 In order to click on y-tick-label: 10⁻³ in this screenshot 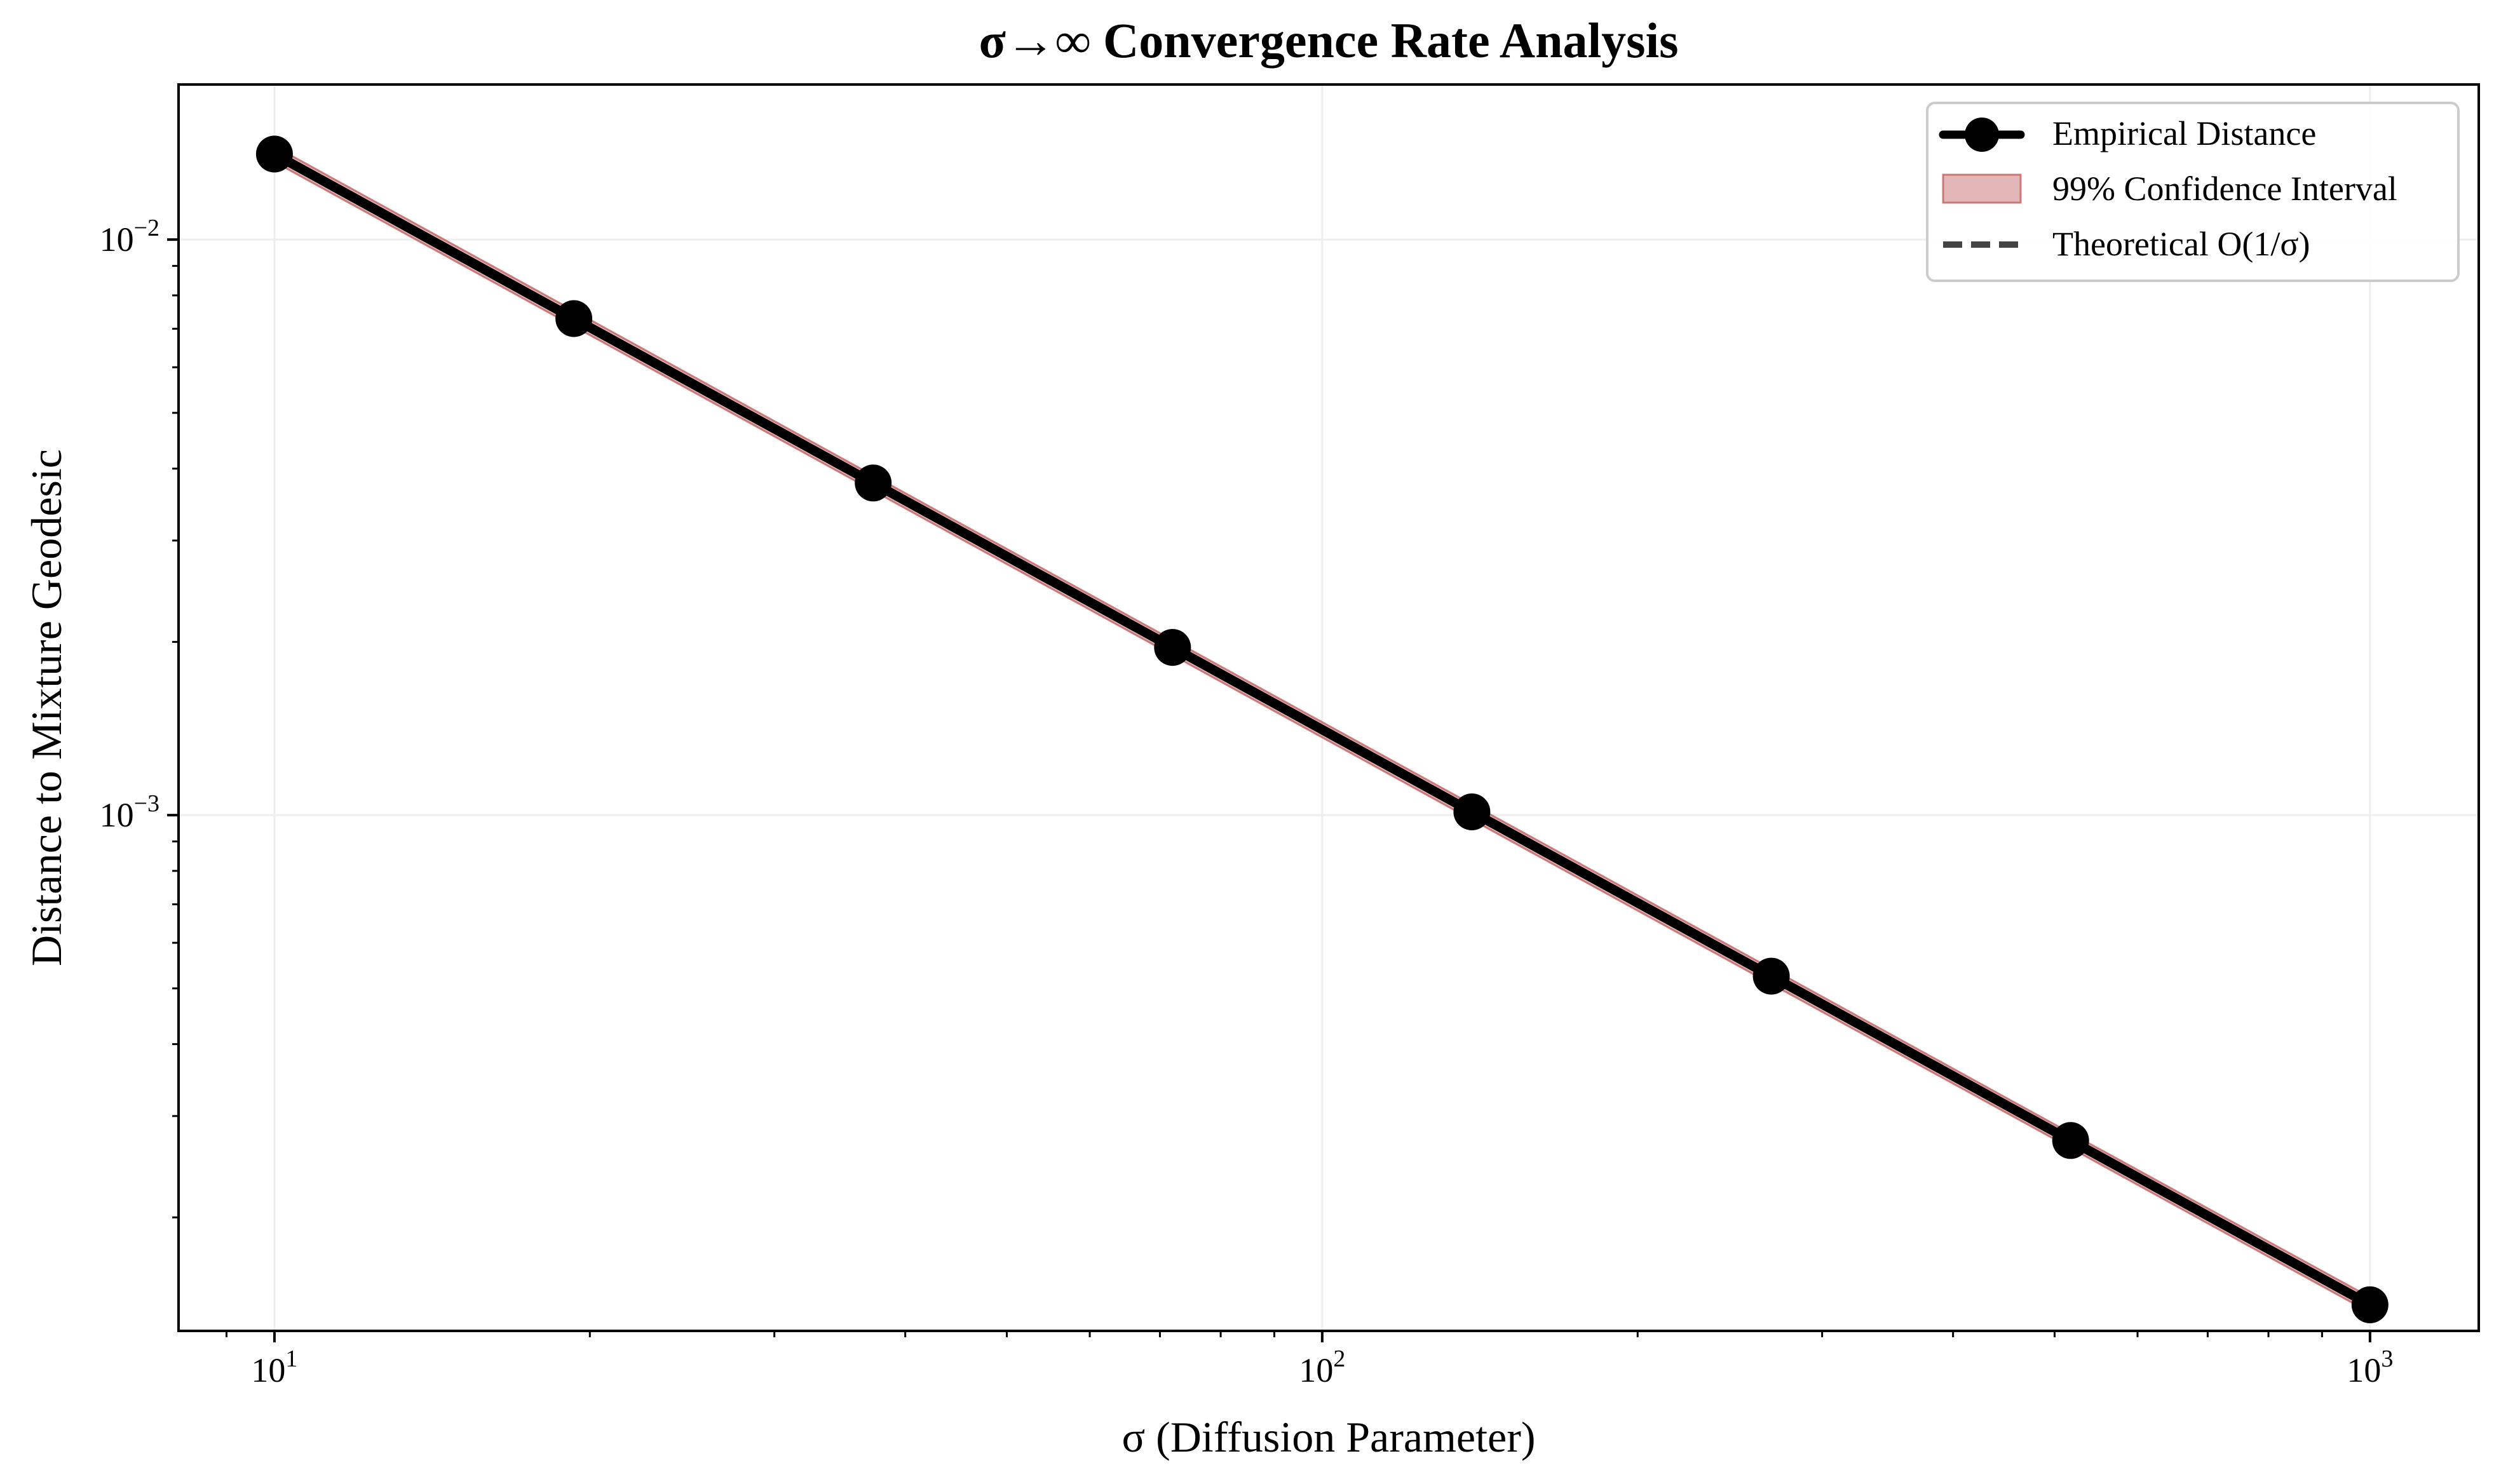, I will do `click(129, 812)`.